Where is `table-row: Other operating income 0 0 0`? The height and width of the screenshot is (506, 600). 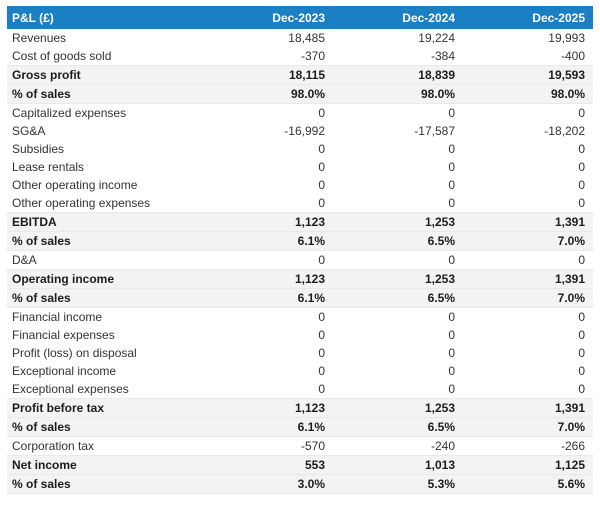
table-row: Other operating income 0 0 0 is located at coordinates (300, 185).